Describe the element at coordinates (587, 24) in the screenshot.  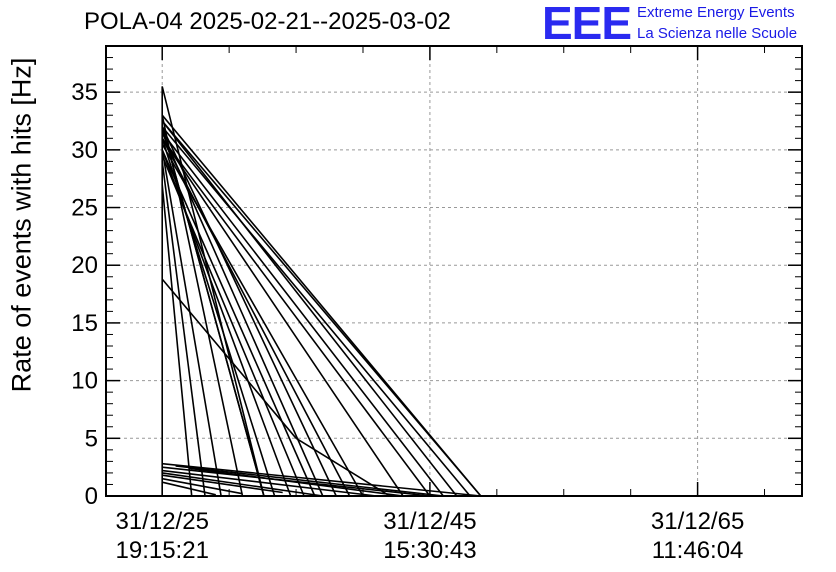
I see `eee-logo: EEE` at that location.